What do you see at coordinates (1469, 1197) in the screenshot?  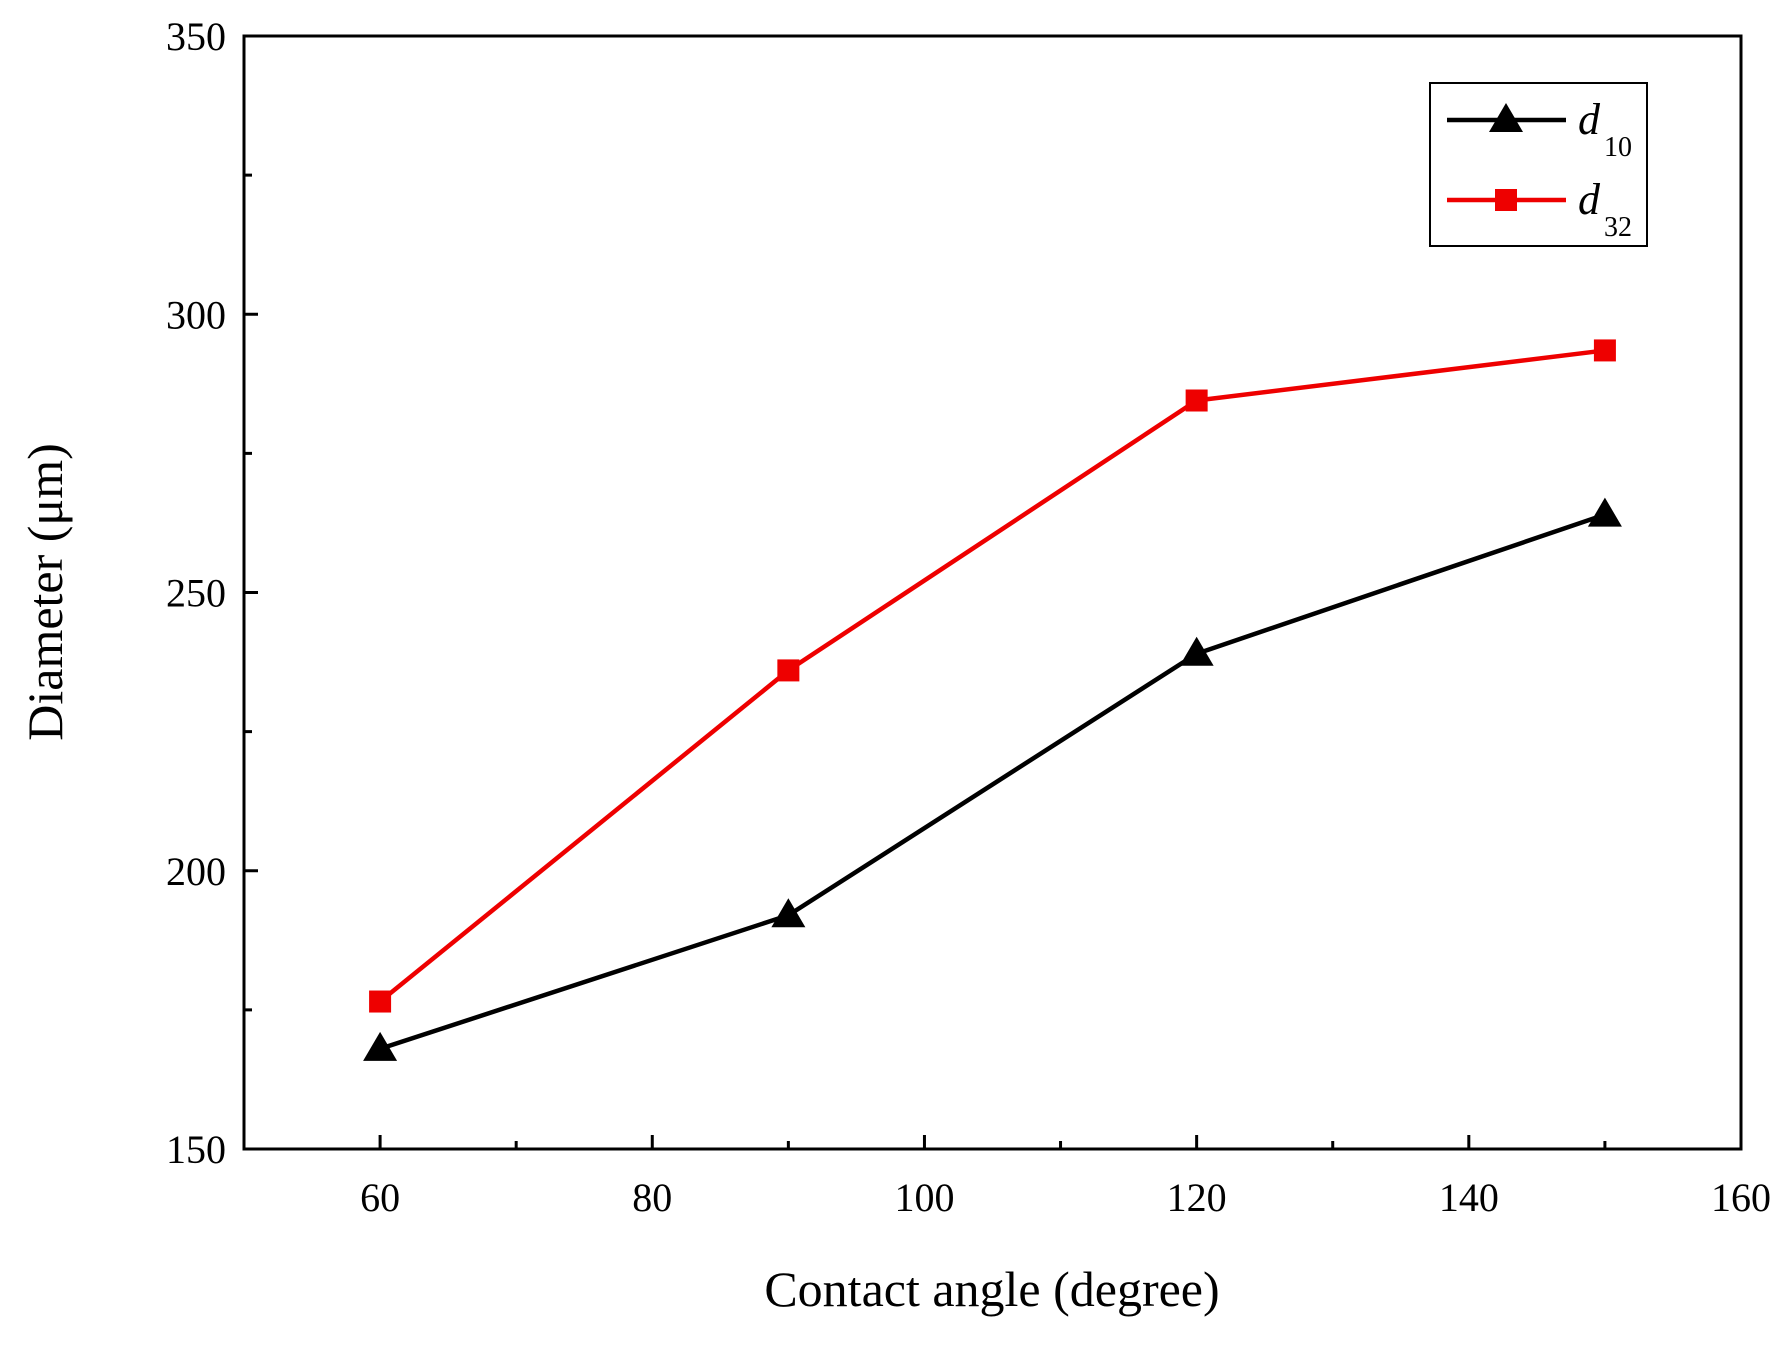 I see `x-tick-label: 140` at bounding box center [1469, 1197].